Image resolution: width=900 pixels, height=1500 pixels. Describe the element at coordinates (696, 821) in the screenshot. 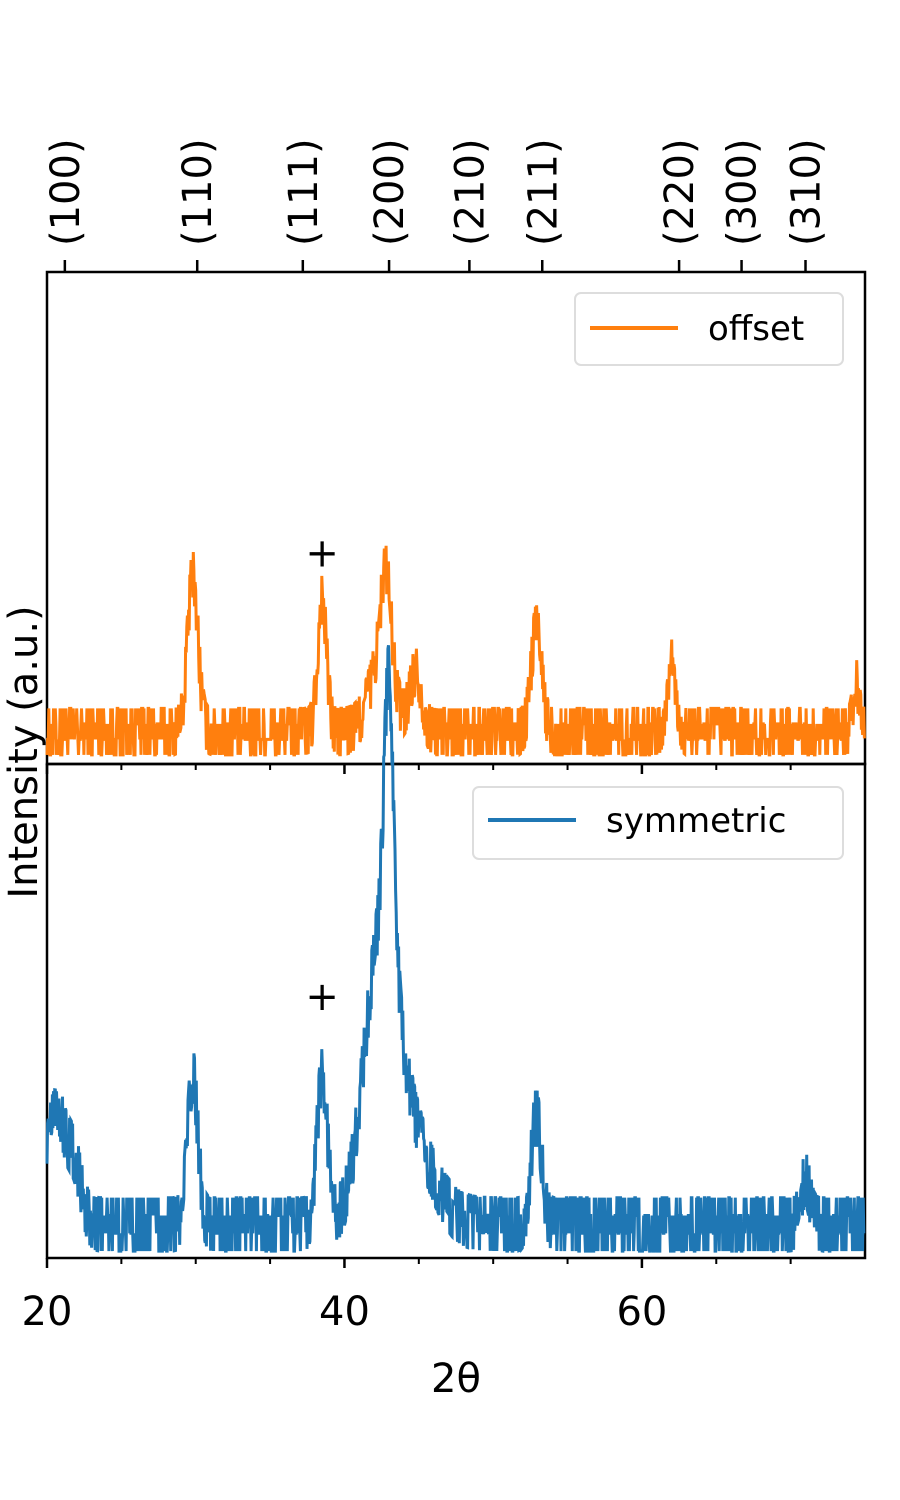

I see `legend-label: symmetric` at that location.